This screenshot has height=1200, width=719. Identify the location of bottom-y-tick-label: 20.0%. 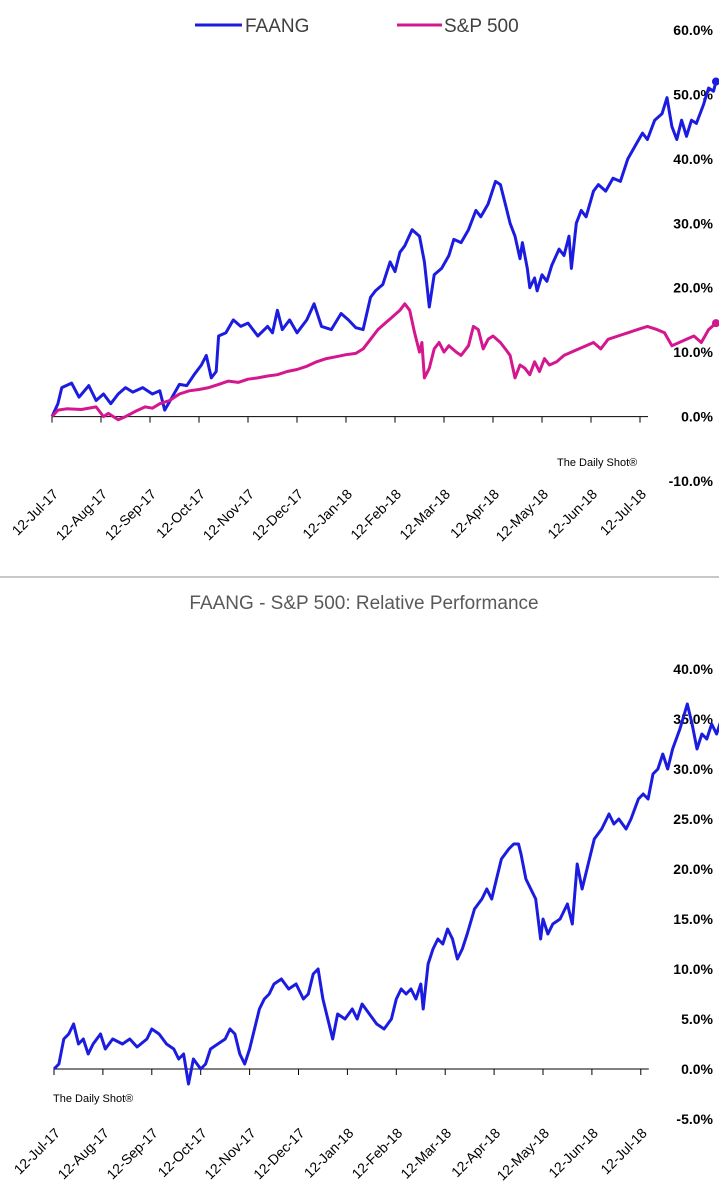
(693, 869).